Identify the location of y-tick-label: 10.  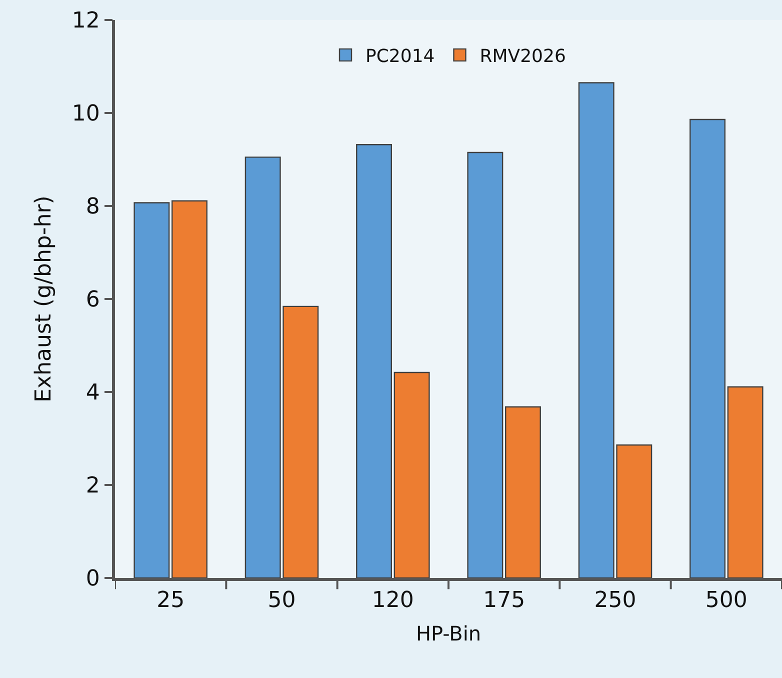
(86, 114).